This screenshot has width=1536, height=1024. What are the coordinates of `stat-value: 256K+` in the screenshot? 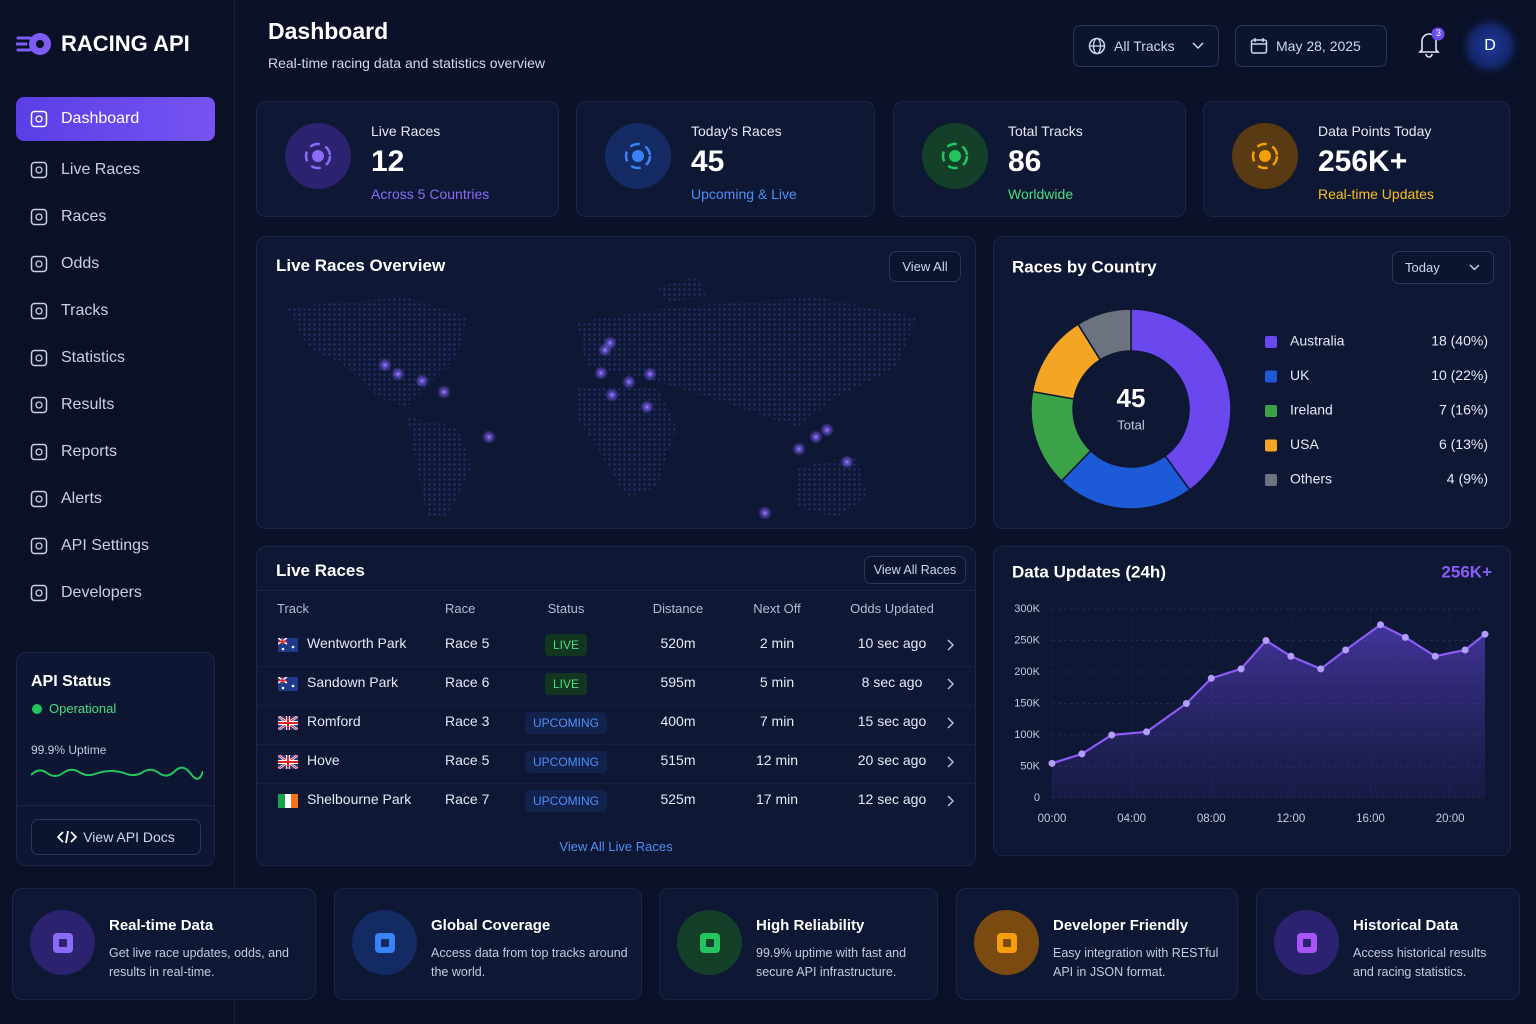 It's located at (1363, 161).